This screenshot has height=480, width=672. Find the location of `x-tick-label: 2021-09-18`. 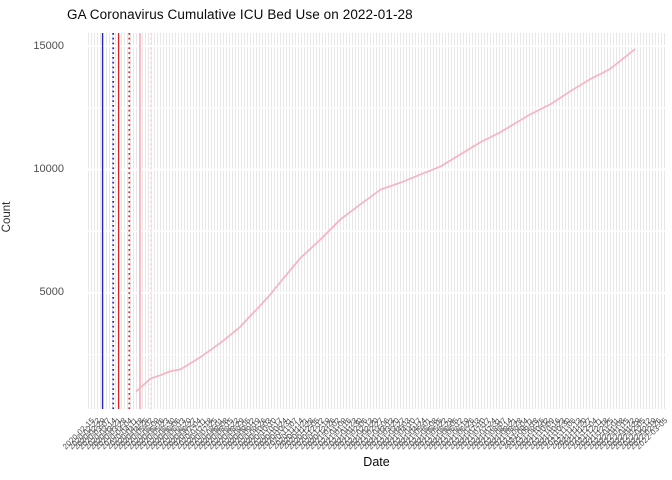

x-tick-label: 2021-09-18 is located at coordinates (523, 434).